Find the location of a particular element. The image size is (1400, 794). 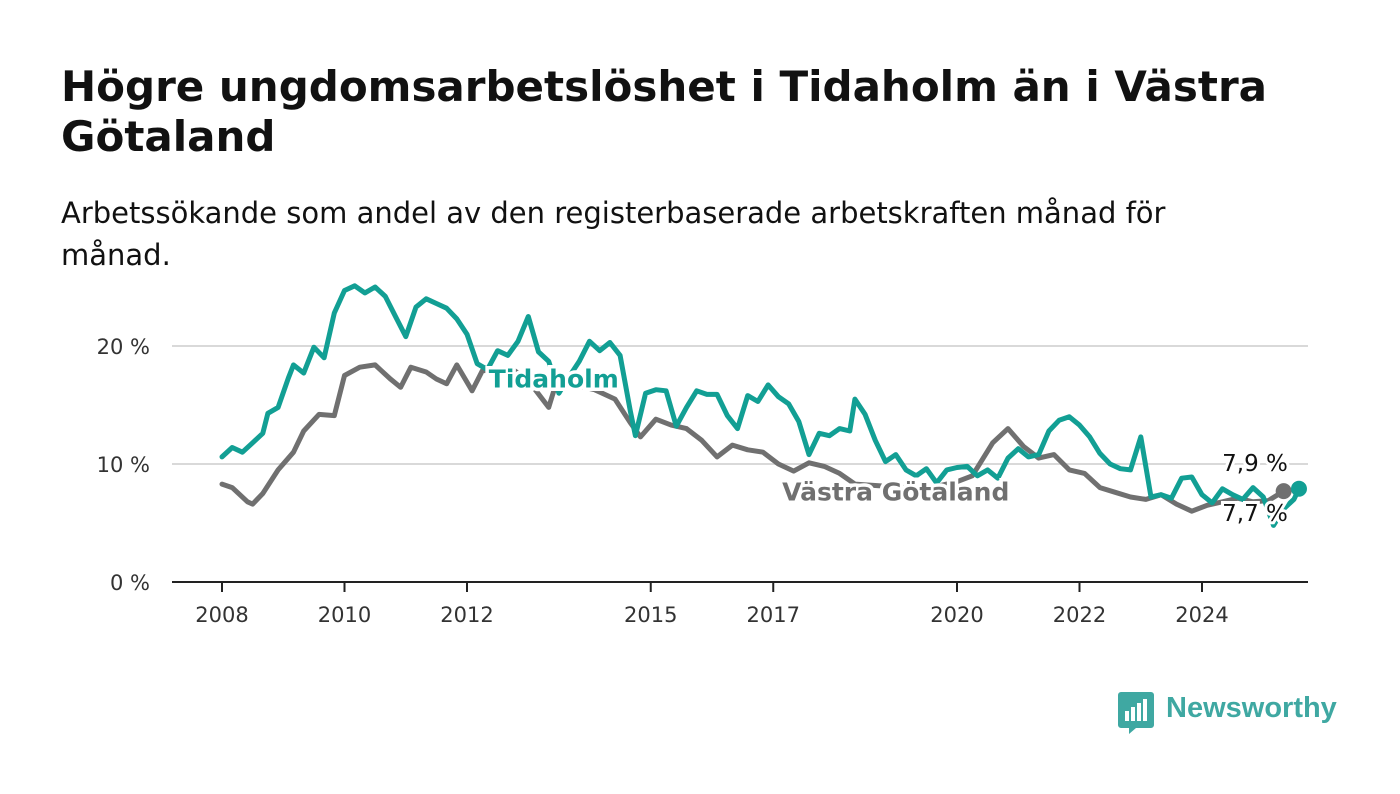

y-tick-label: 10 % is located at coordinates (123, 465).